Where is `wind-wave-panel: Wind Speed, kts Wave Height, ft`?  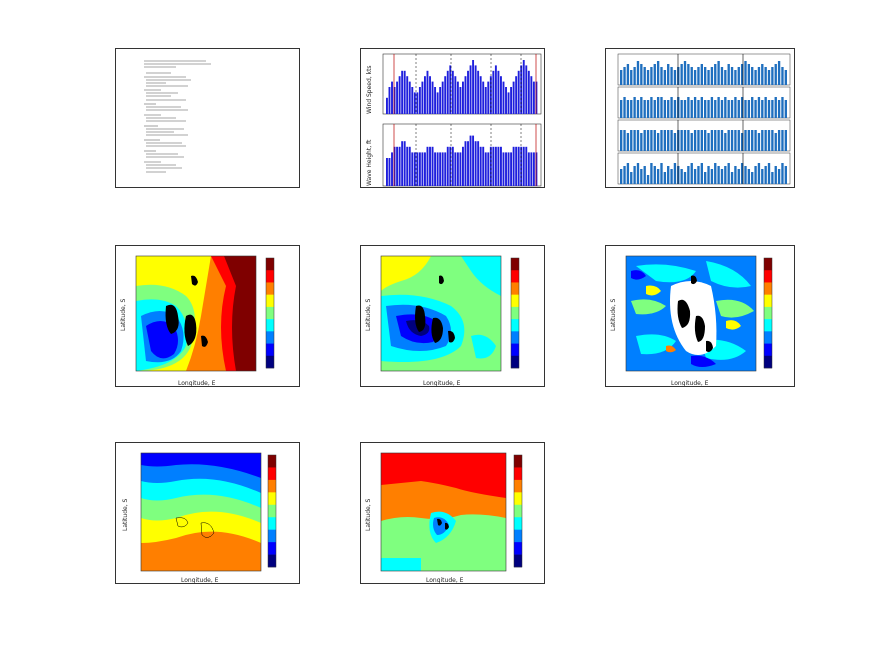 wind-wave-panel: Wind Speed, kts Wave Height, ft is located at coordinates (452, 118).